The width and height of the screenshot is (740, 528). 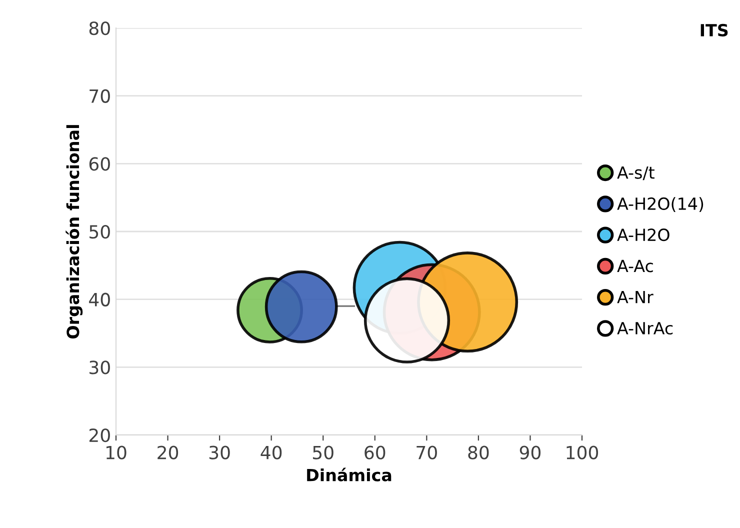 I want to click on y-tick-label: 50, so click(x=100, y=231).